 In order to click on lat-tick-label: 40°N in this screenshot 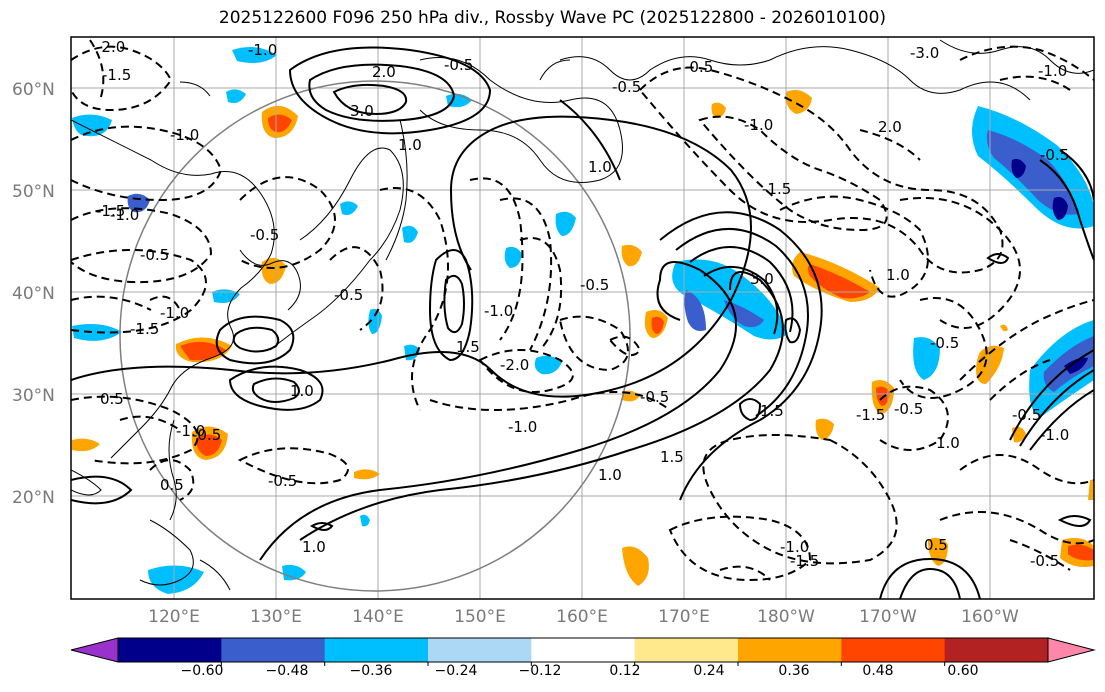, I will do `click(33, 294)`.